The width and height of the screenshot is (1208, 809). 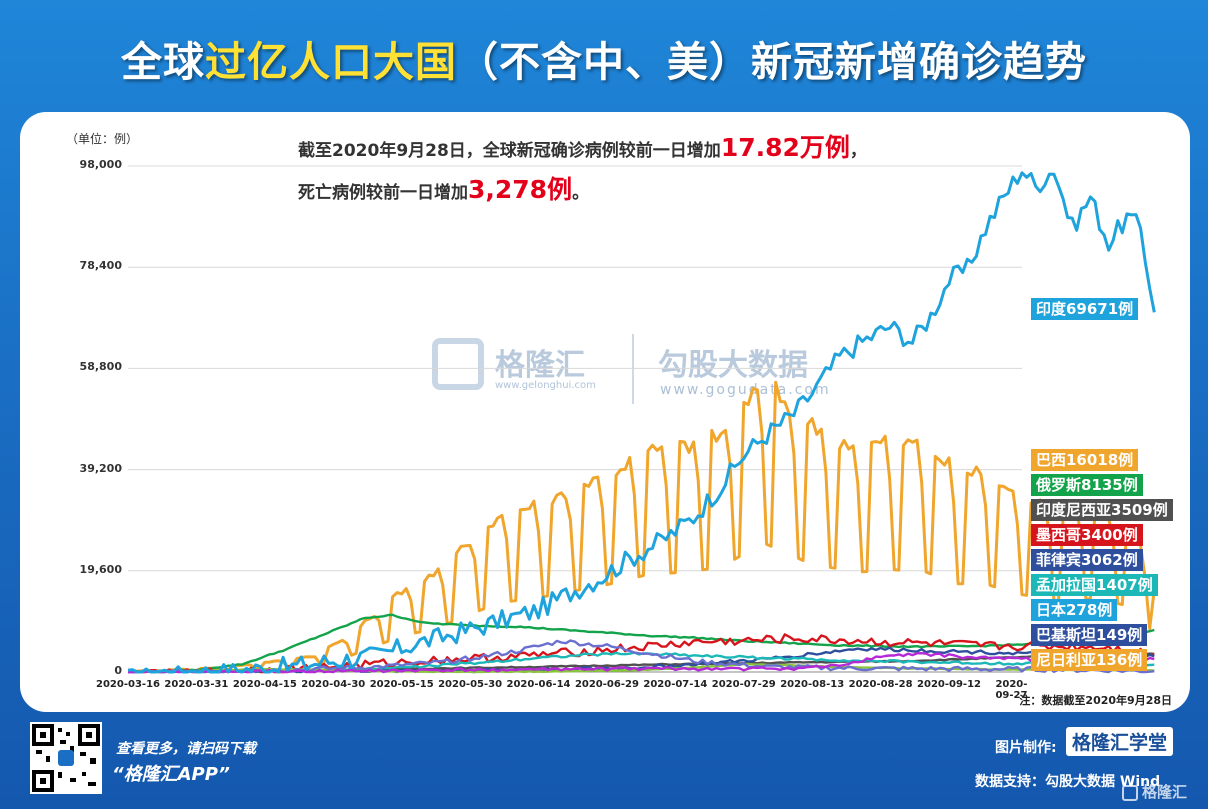 What do you see at coordinates (1095, 700) in the screenshot?
I see `source-note: 注：数据截至2020年9月28日` at bounding box center [1095, 700].